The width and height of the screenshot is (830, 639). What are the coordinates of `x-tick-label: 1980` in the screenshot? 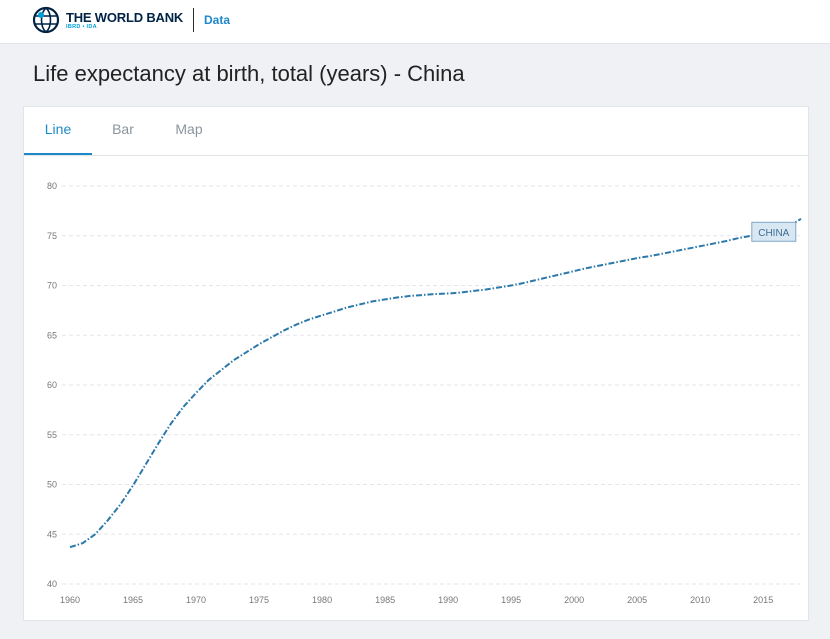 It's located at (322, 600).